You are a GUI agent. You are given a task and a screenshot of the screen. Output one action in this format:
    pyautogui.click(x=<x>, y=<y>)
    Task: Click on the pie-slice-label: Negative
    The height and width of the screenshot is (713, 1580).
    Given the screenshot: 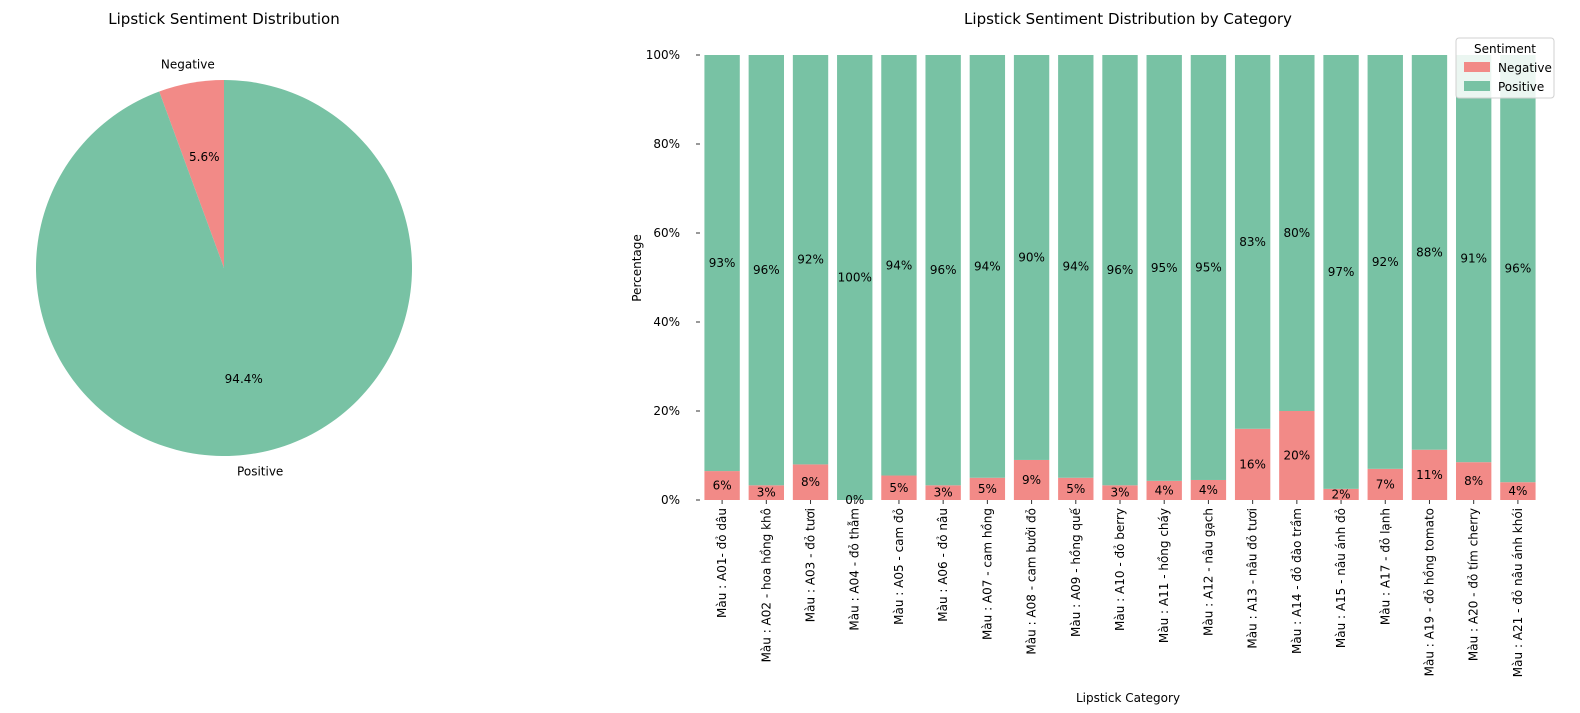 What is the action you would take?
    pyautogui.click(x=188, y=64)
    